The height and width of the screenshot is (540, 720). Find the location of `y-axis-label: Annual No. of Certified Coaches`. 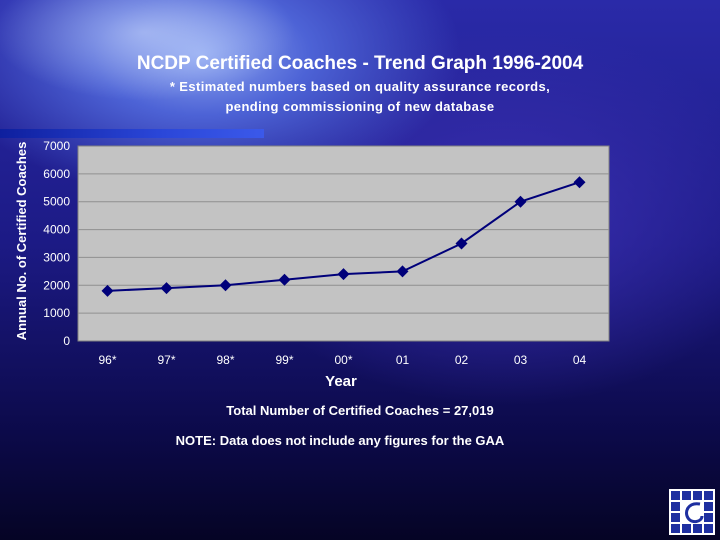

y-axis-label: Annual No. of Certified Coaches is located at coordinates (21, 241).